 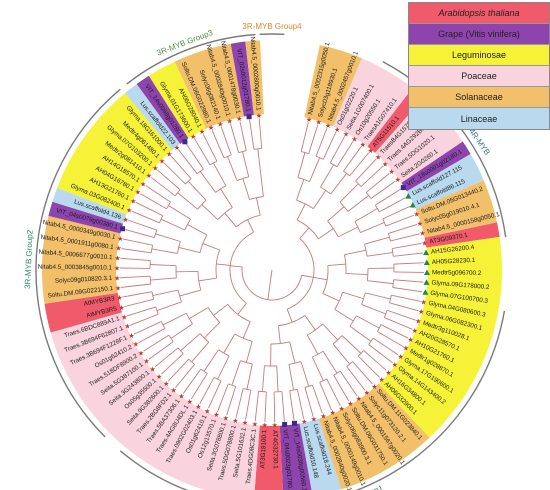 I want to click on group-arc, so click(x=444, y=149).